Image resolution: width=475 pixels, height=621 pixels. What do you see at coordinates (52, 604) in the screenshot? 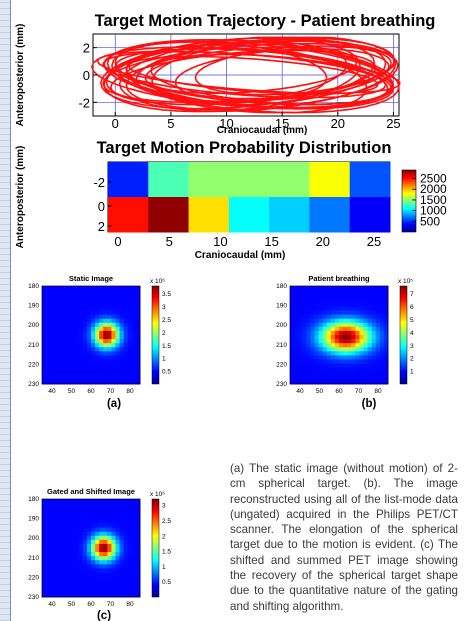
I see `x-tick-label: 40` at bounding box center [52, 604].